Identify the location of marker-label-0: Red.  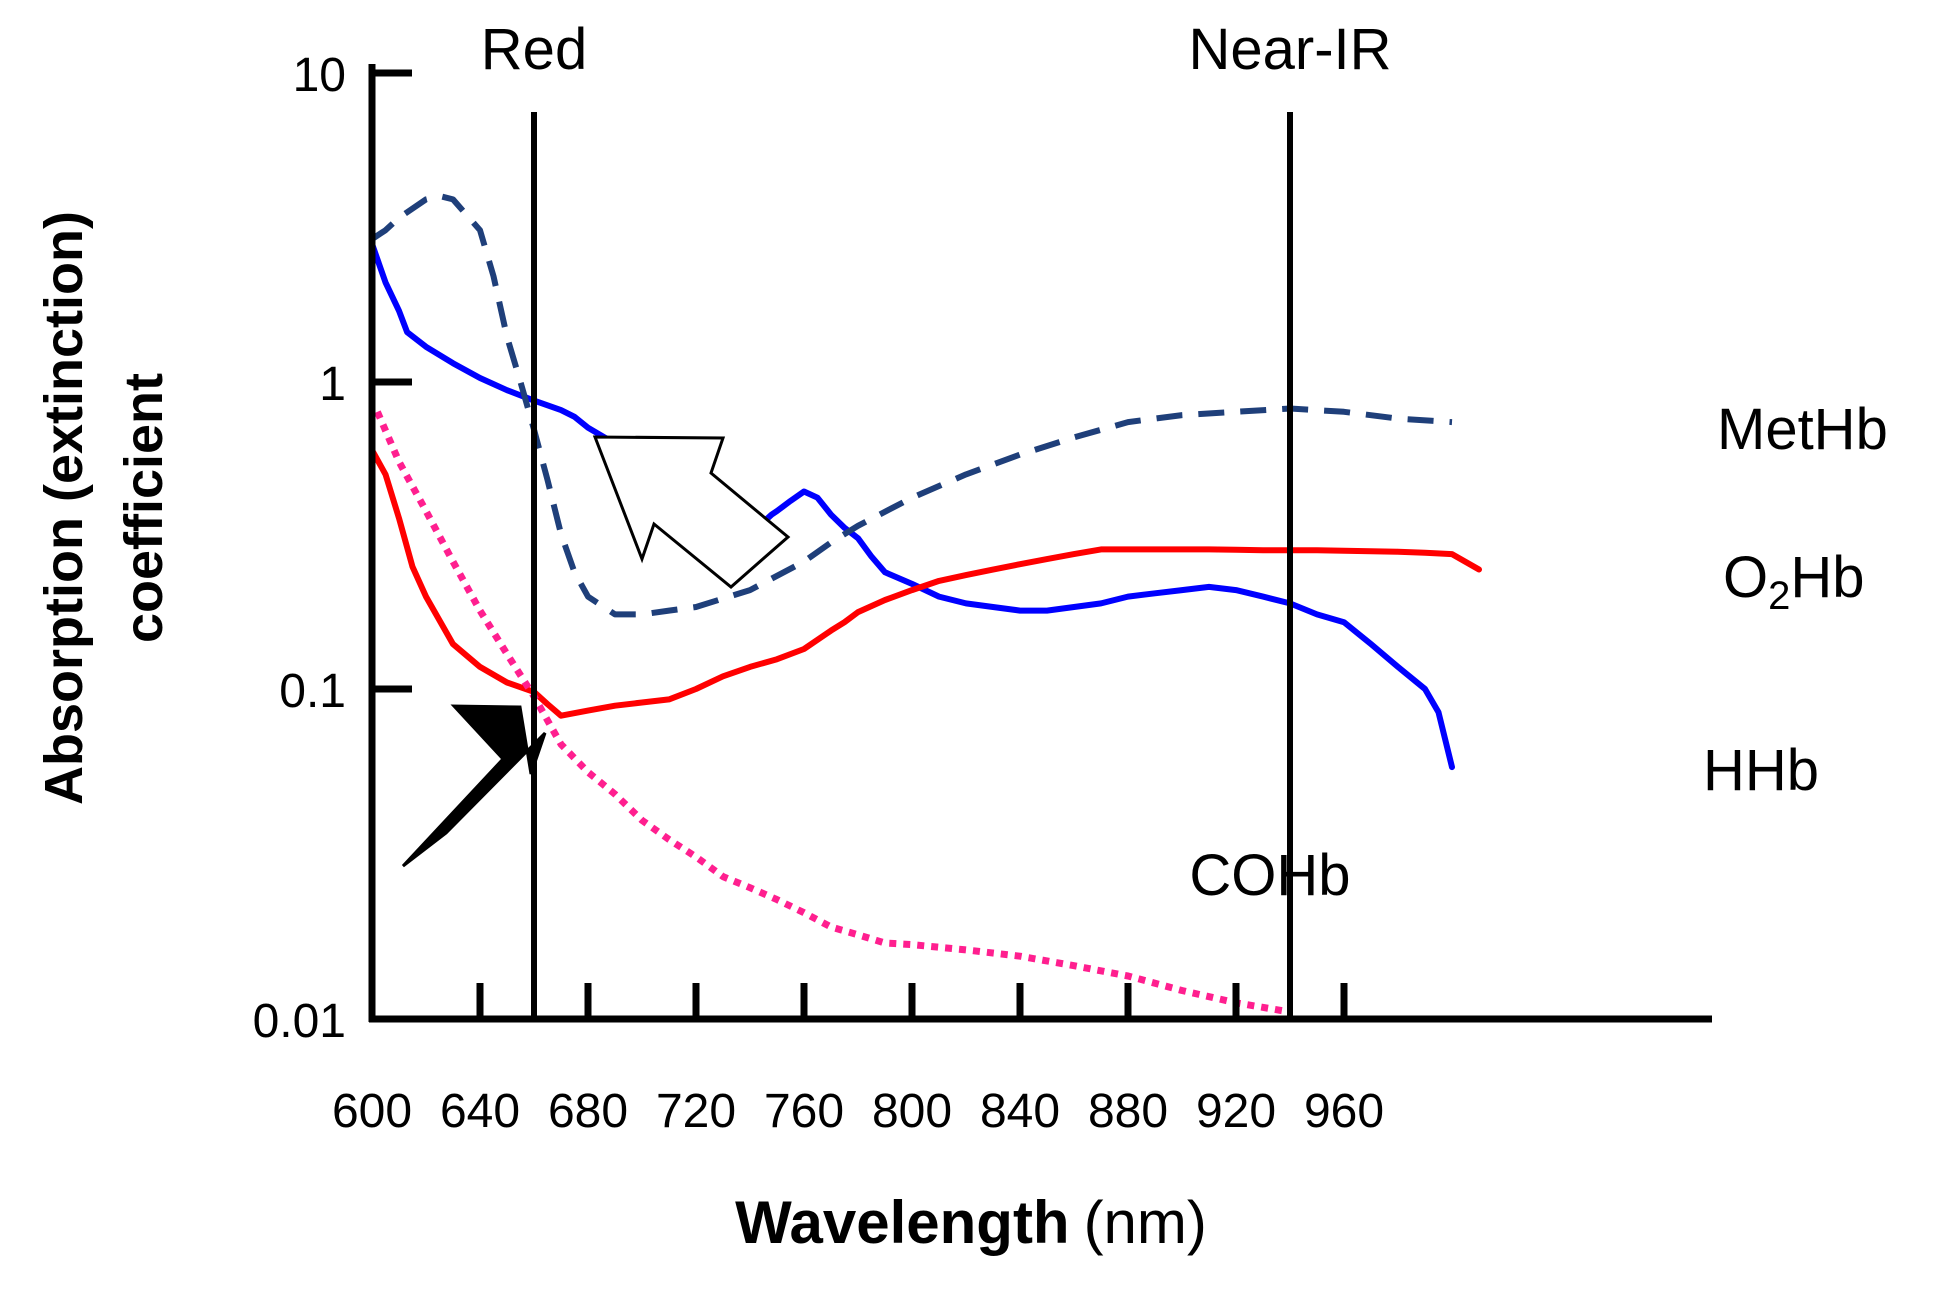
(534, 49).